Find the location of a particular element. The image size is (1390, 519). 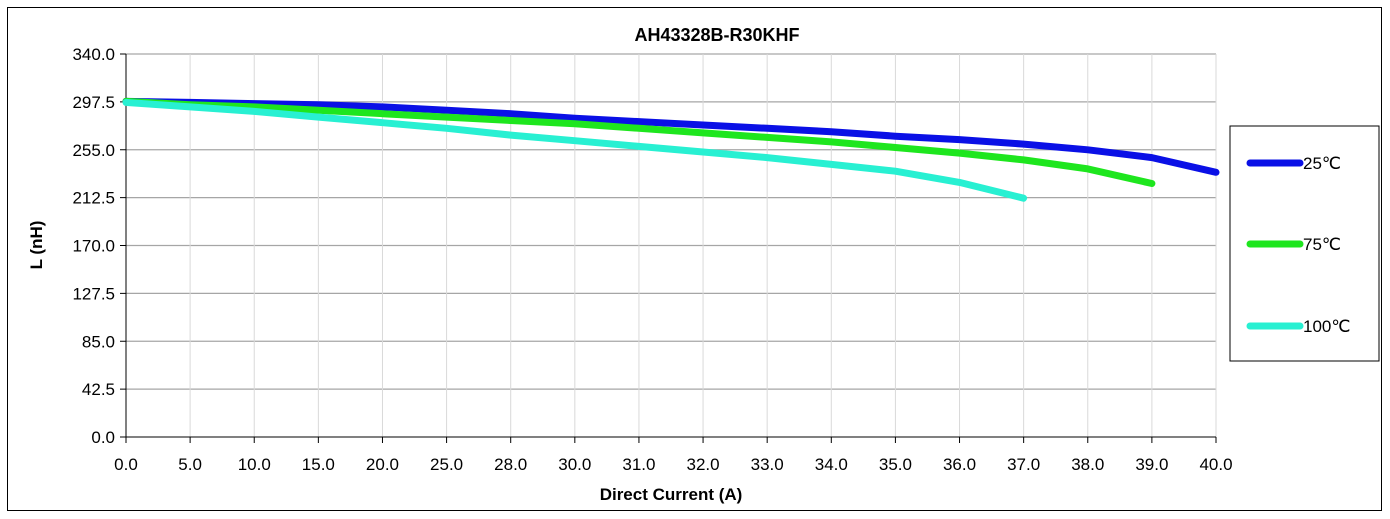

x-tick-label: 40.0 is located at coordinates (1215, 464).